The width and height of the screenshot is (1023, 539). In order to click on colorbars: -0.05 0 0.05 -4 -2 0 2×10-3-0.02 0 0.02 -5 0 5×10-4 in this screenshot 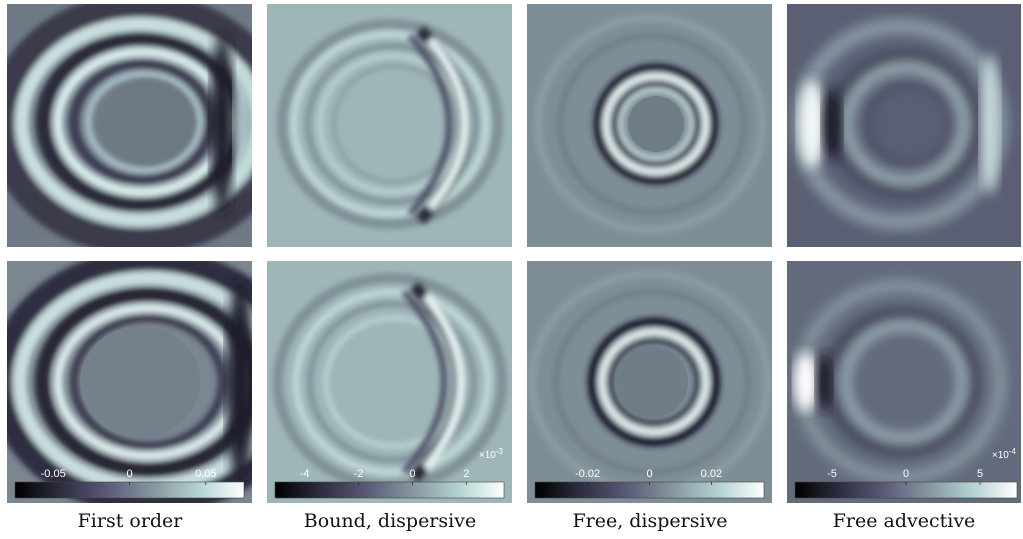, I will do `click(516, 473)`.